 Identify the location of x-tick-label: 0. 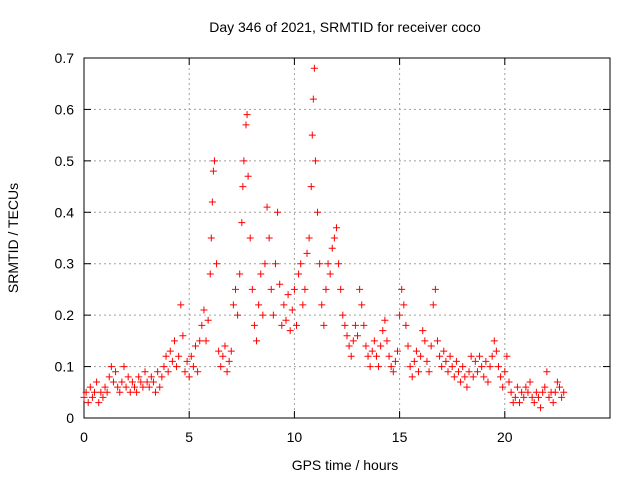
(84, 437).